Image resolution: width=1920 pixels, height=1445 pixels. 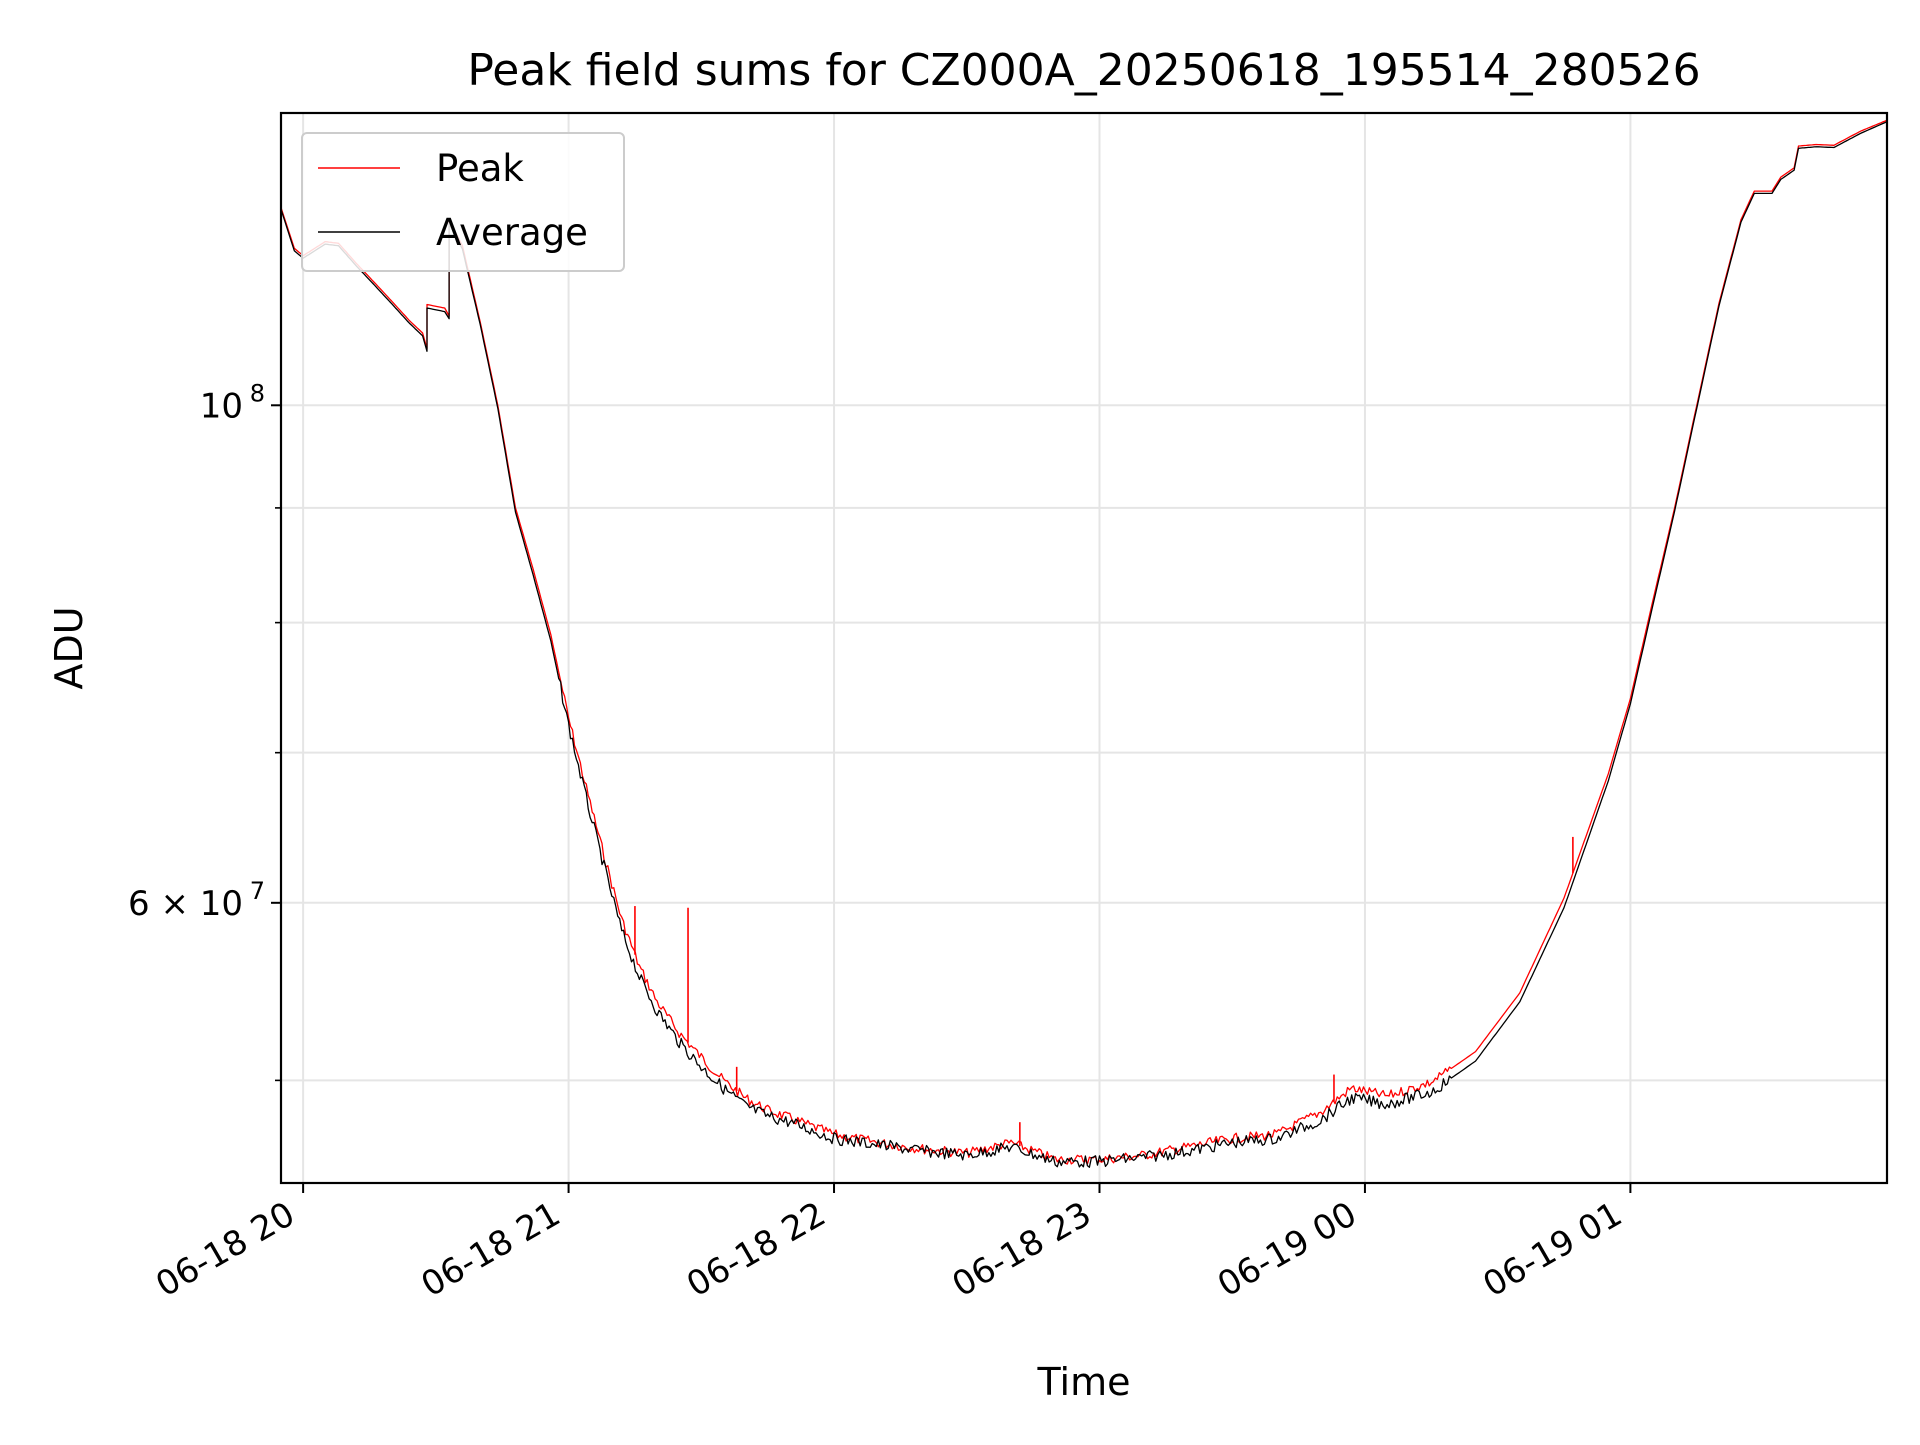 I want to click on y-tick-exponent: 7, so click(x=257, y=891).